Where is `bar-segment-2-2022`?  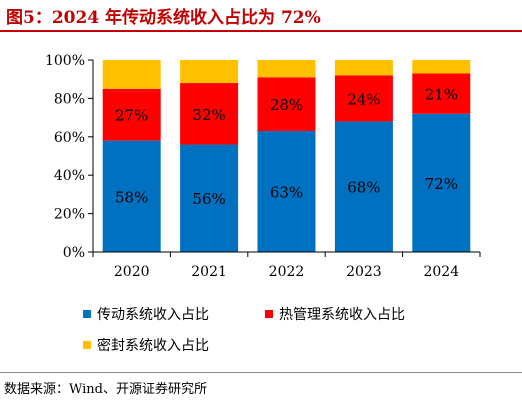
bar-segment-2-2022 is located at coordinates (286, 69).